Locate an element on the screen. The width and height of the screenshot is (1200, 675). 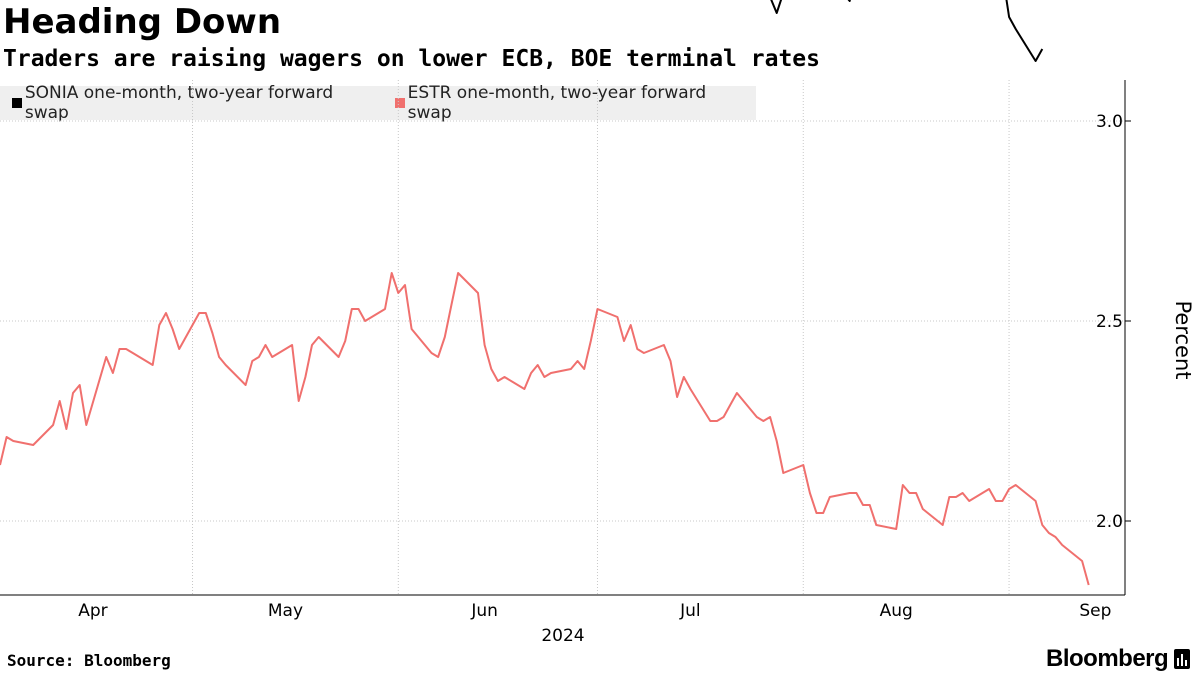
bloomberg-logo: Bloomberg is located at coordinates (1118, 659).